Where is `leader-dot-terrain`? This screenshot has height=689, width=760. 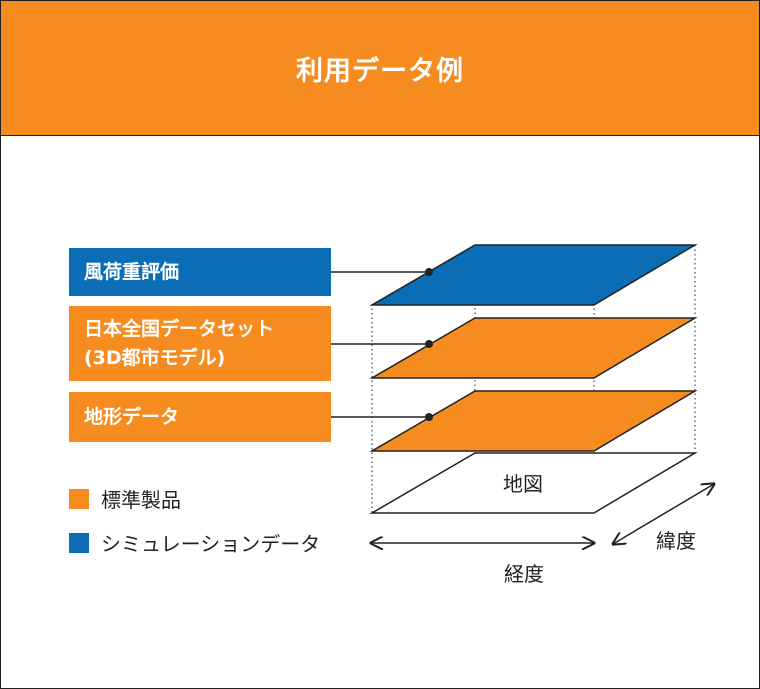 leader-dot-terrain is located at coordinates (429, 417).